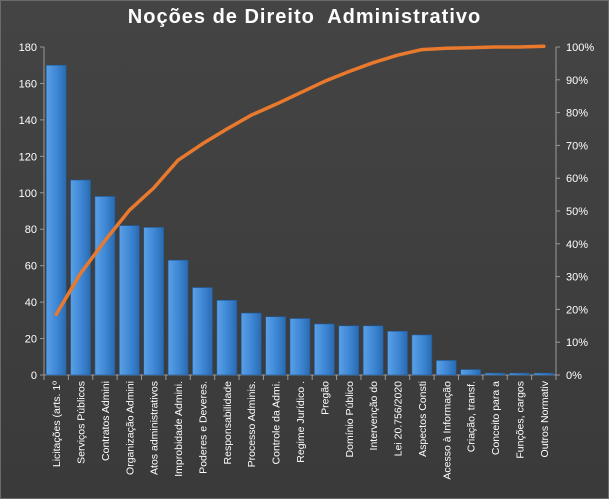  What do you see at coordinates (577, 114) in the screenshot?
I see `y2-tick-label: 80%` at bounding box center [577, 114].